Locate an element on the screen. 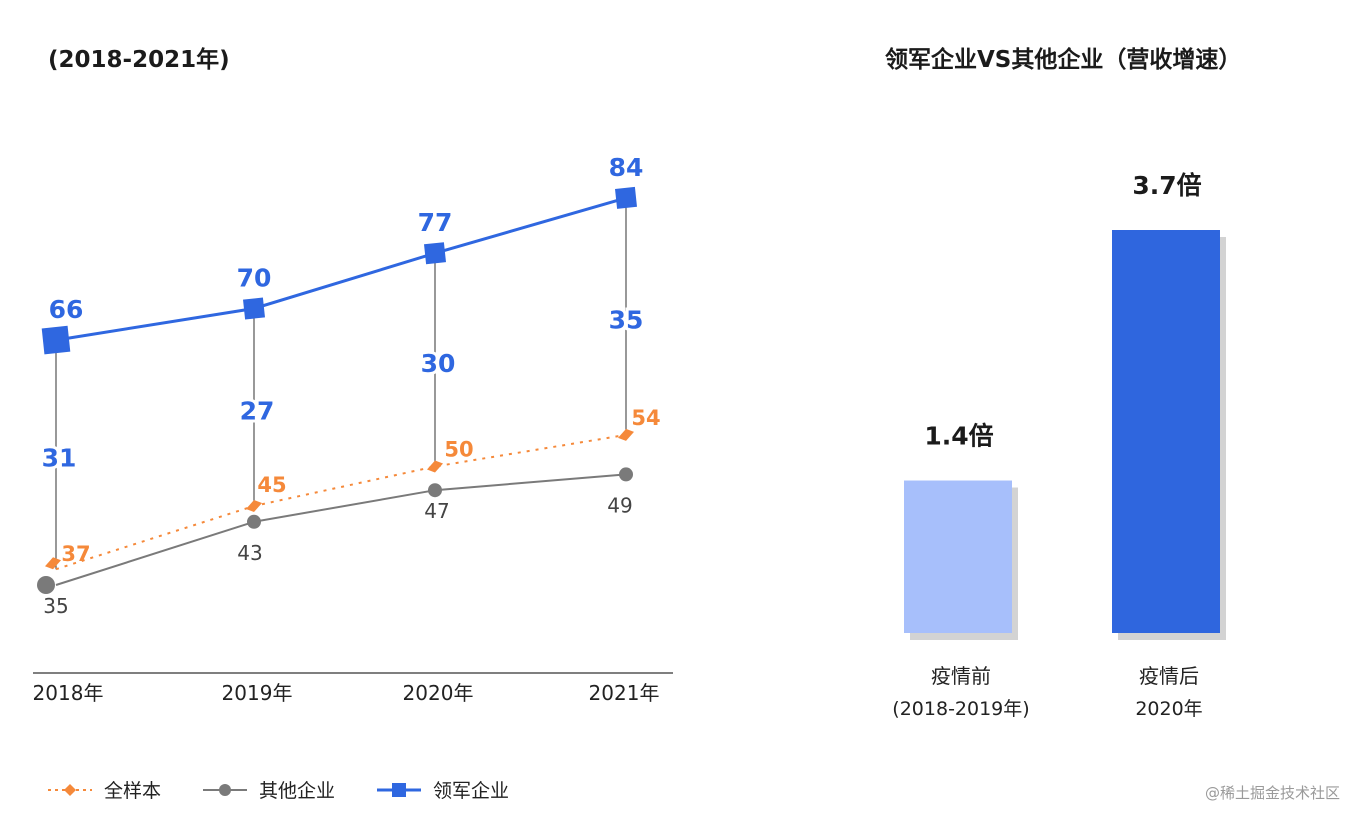  legend-leaders-marker is located at coordinates (399, 789).